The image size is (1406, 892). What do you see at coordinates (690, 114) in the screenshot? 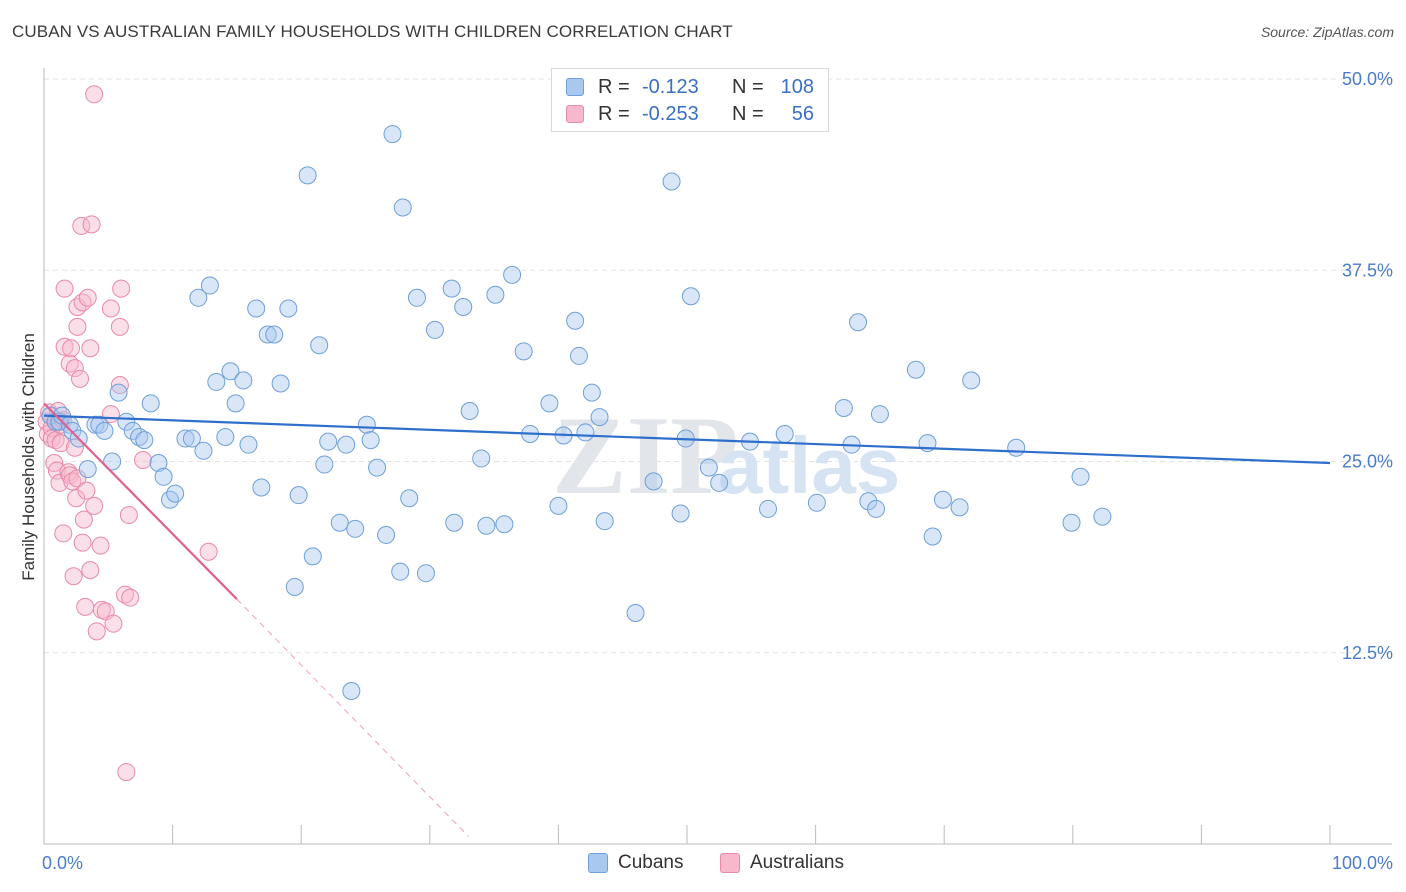
I see `stats-row-australians: R = -0.253 N = 56` at bounding box center [690, 114].